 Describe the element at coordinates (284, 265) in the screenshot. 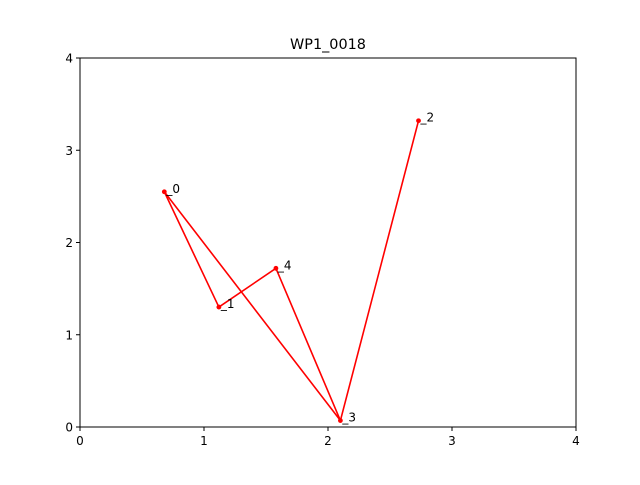

I see `point-label: _4` at that location.